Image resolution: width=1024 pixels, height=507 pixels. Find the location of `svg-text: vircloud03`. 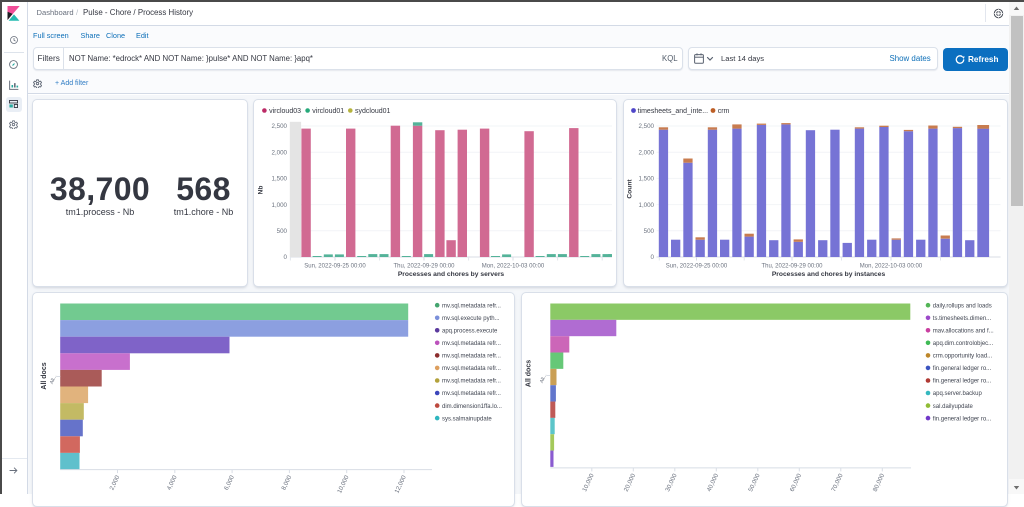

svg-text: vircloud03 is located at coordinates (285, 111).